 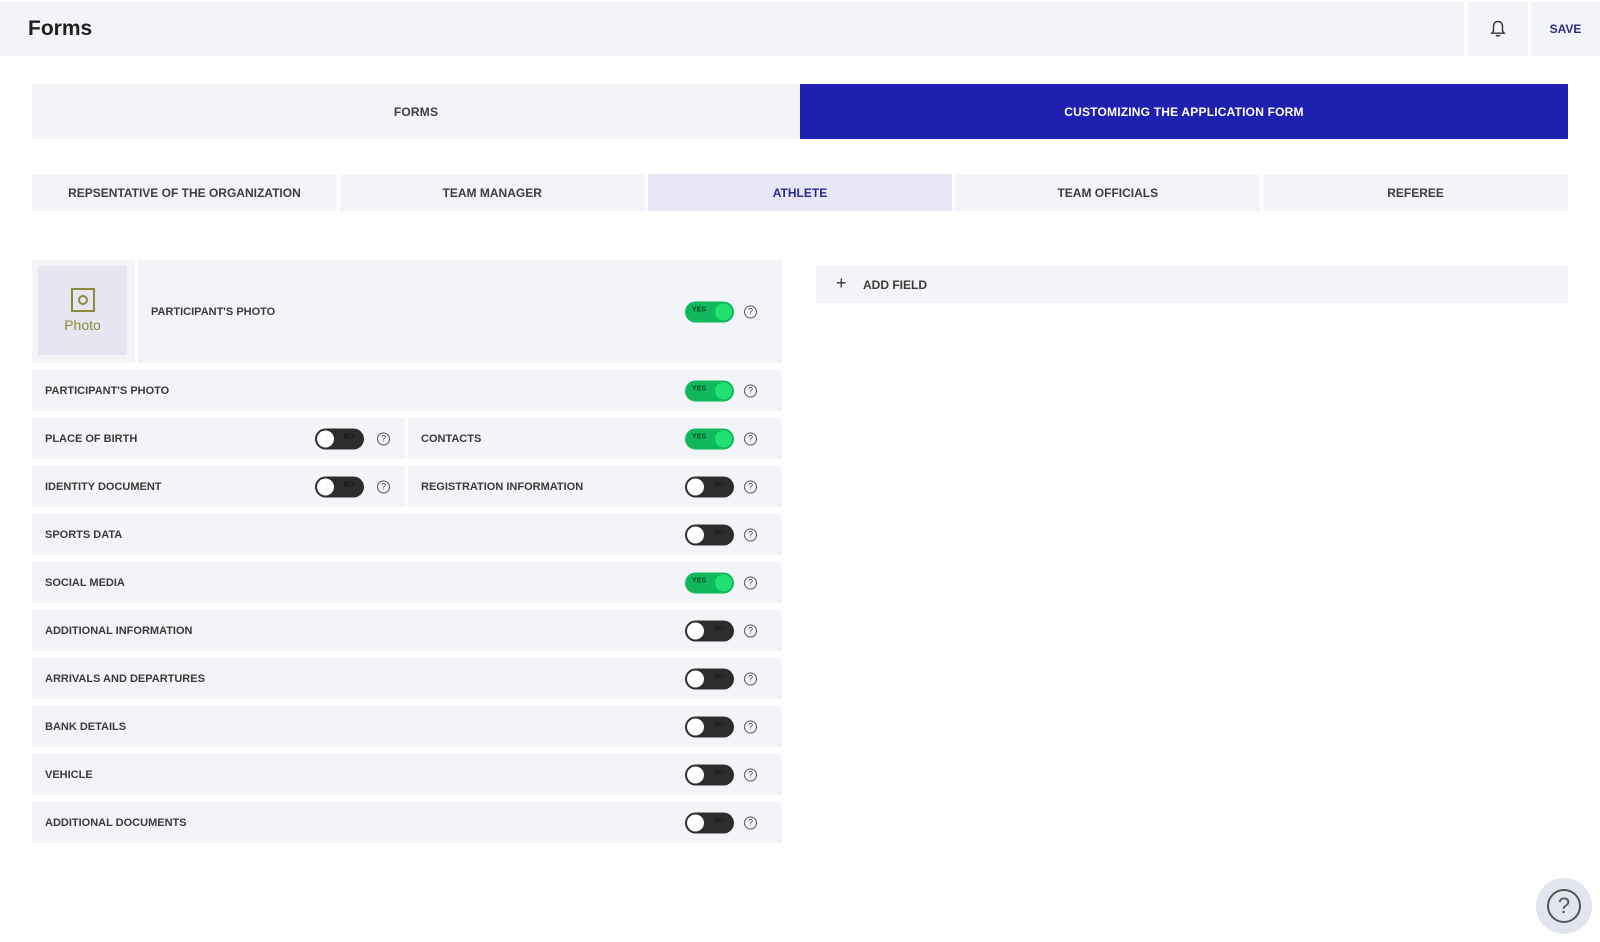 What do you see at coordinates (709, 678) in the screenshot?
I see `arrivals-and-departures-toggle: NO` at bounding box center [709, 678].